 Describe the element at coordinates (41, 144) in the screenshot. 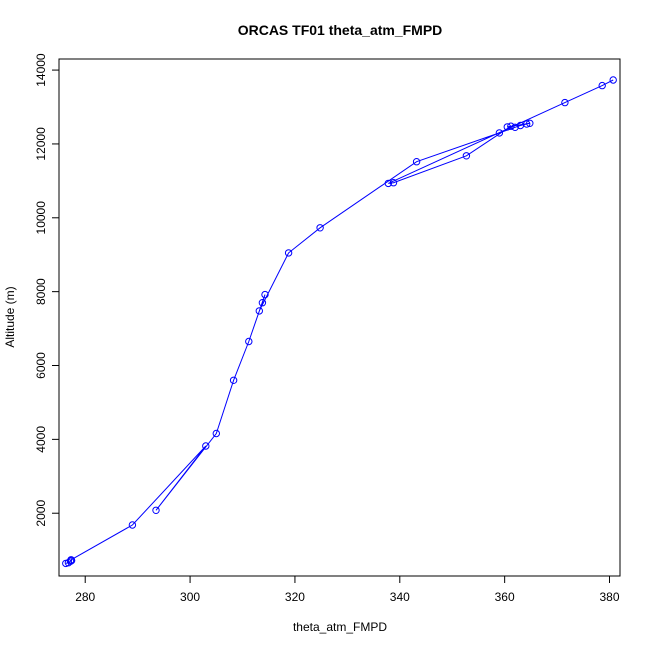

I see `y-tick-label-5: 12000` at that location.